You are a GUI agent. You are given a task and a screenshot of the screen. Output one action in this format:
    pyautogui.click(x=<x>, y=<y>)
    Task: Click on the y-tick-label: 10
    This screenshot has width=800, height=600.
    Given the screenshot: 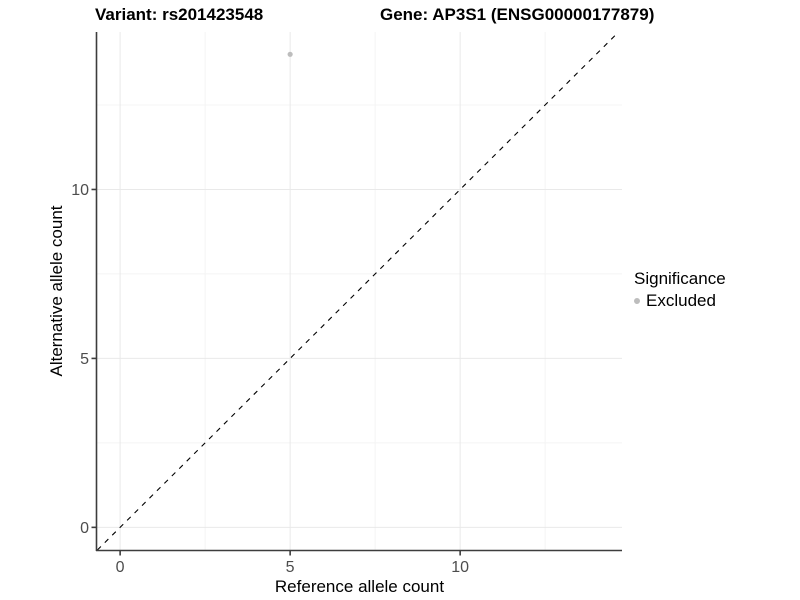 What is the action you would take?
    pyautogui.click(x=80, y=190)
    